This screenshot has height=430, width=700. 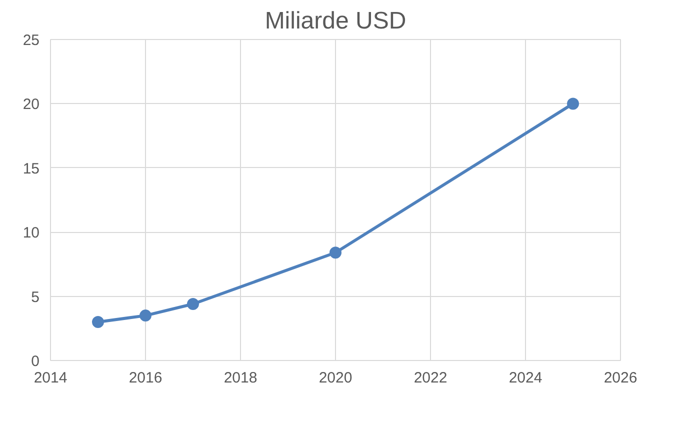 What do you see at coordinates (335, 21) in the screenshot?
I see `chart-title: Miliarde USD` at bounding box center [335, 21].